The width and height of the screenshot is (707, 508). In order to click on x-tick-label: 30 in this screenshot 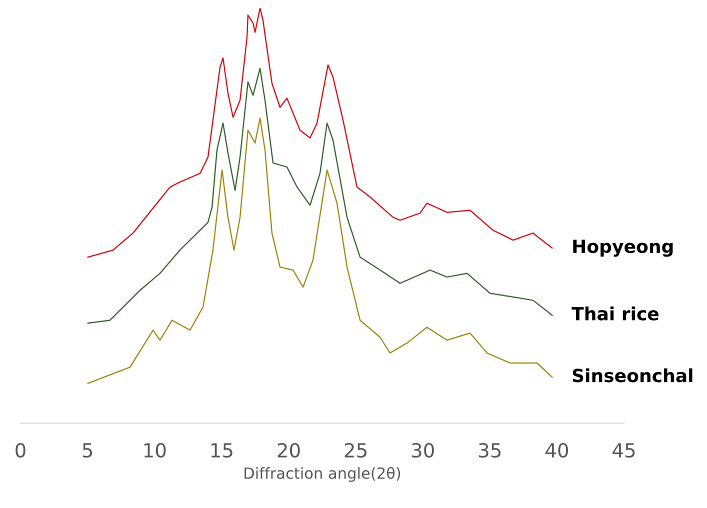, I will do `click(423, 450)`.